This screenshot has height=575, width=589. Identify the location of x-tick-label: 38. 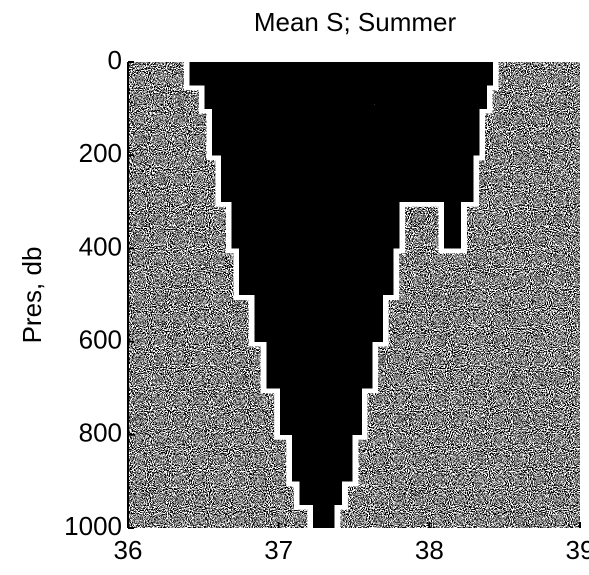
(429, 550).